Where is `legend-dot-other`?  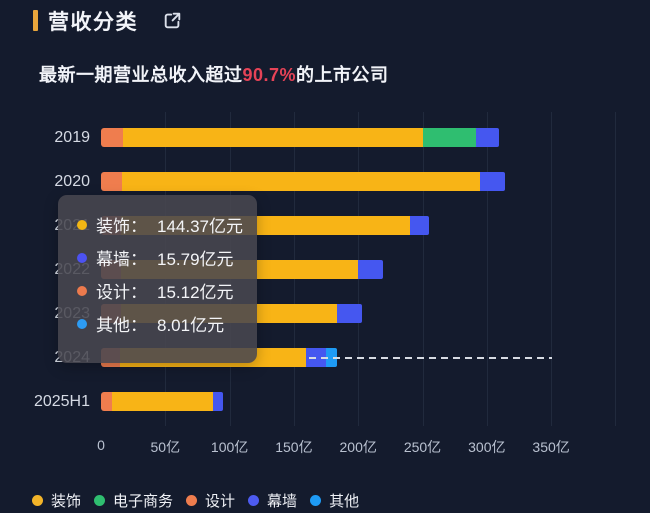 legend-dot-other is located at coordinates (316, 500).